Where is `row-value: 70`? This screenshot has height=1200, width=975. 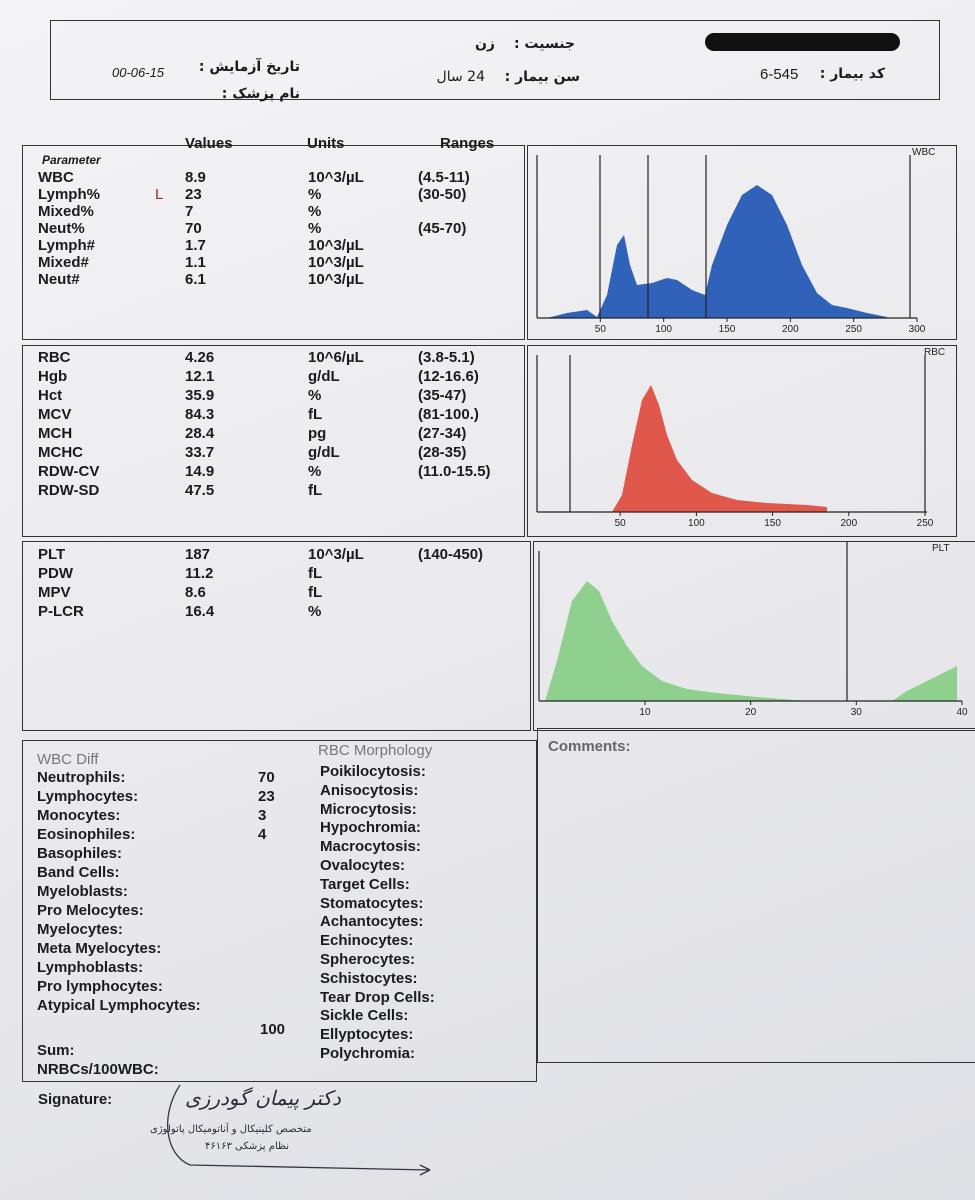
row-value: 70 is located at coordinates (193, 228).